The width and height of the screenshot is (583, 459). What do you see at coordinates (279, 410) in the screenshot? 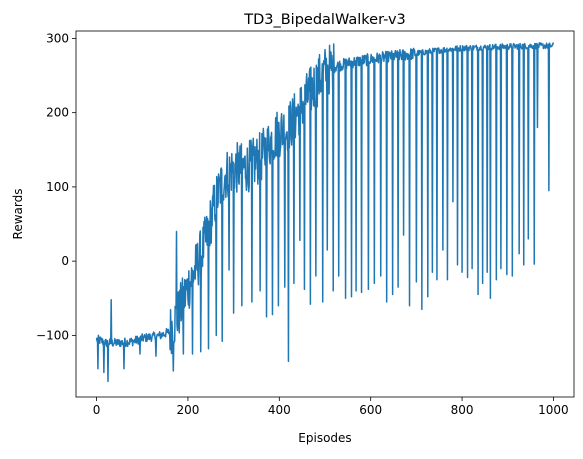
I see `x-tick-label: 400` at bounding box center [279, 410].